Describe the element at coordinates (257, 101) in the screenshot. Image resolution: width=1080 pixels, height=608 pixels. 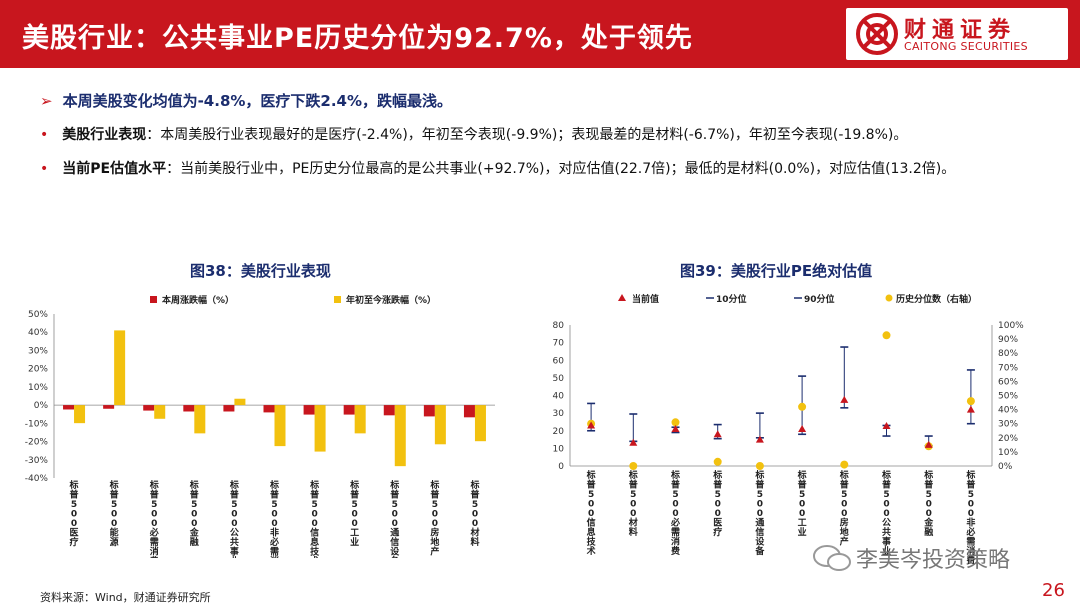
I see `summary-main-text: 本周美股变化均值为-4.8%，医疗下跌2.4%，跌幅最浅。` at that location.